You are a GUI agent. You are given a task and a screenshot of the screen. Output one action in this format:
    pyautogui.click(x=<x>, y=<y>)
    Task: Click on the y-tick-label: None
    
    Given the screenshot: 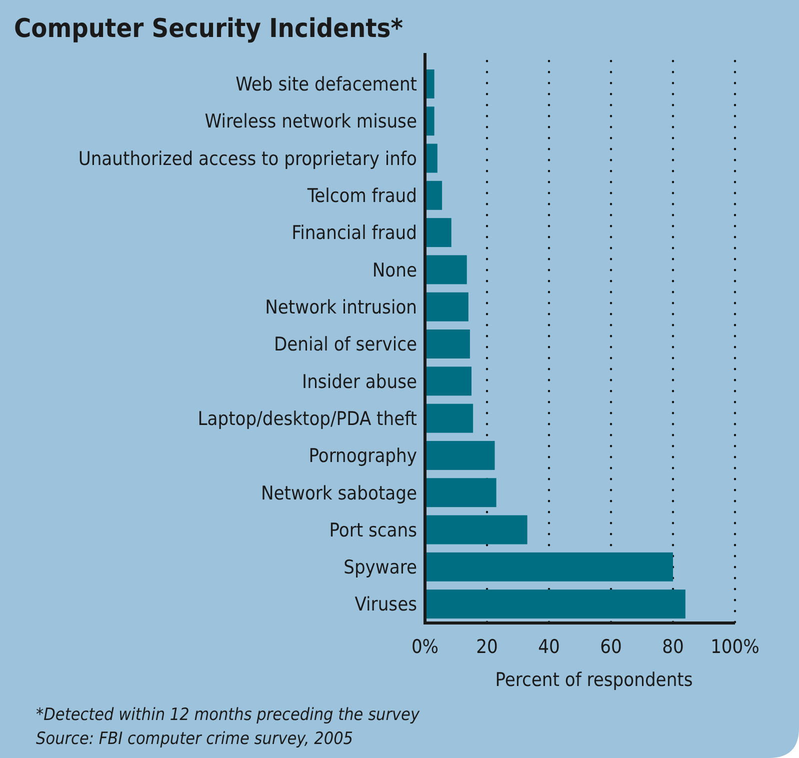 What is the action you would take?
    pyautogui.click(x=394, y=270)
    